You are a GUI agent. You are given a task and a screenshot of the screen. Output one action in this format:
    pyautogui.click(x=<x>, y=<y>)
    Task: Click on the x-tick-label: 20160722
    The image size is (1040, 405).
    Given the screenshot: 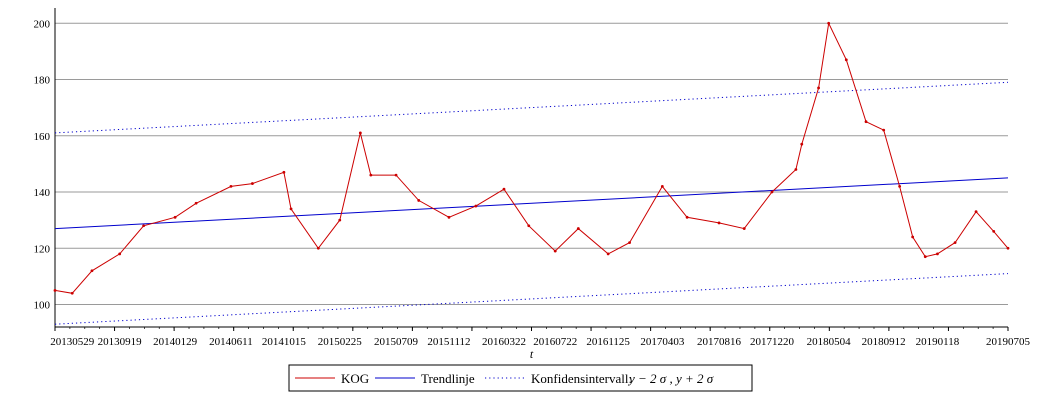 What is the action you would take?
    pyautogui.click(x=555, y=342)
    